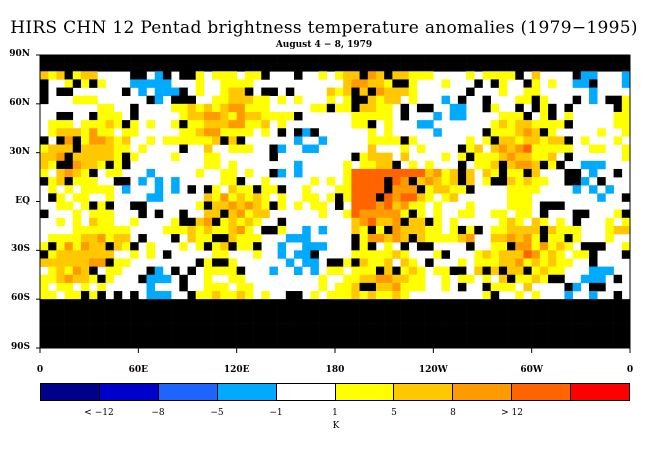  What do you see at coordinates (324, 45) in the screenshot?
I see `chart-subtitle: August 4 − 8, 1979` at bounding box center [324, 45].